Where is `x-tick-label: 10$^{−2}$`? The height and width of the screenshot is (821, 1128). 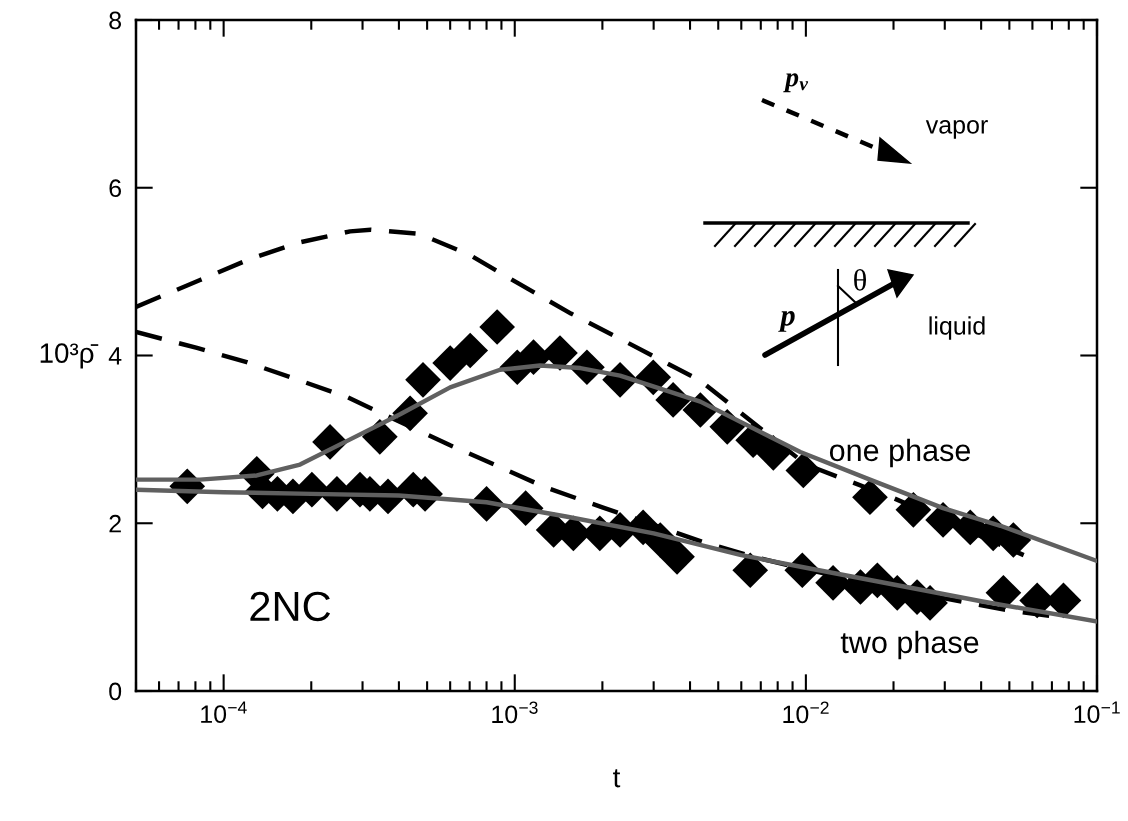 x-tick-label: 10$^{−2}$ is located at coordinates (806, 712).